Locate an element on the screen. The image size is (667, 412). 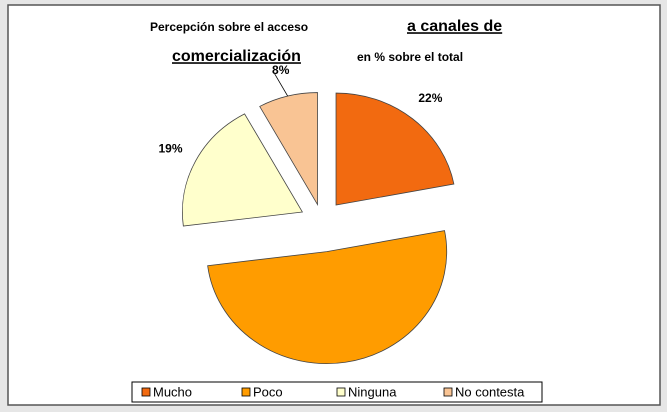
chart-title: a canales de is located at coordinates (454, 26).